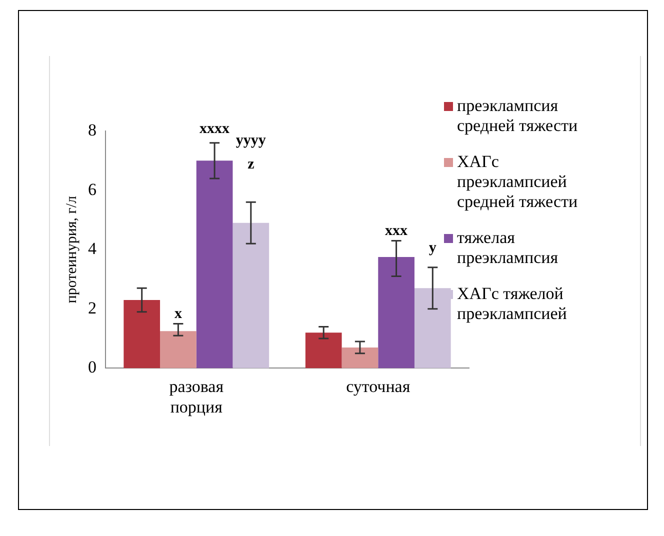 This screenshot has width=664, height=536. I want to click on x-tick-label: разовая порция, so click(196, 396).